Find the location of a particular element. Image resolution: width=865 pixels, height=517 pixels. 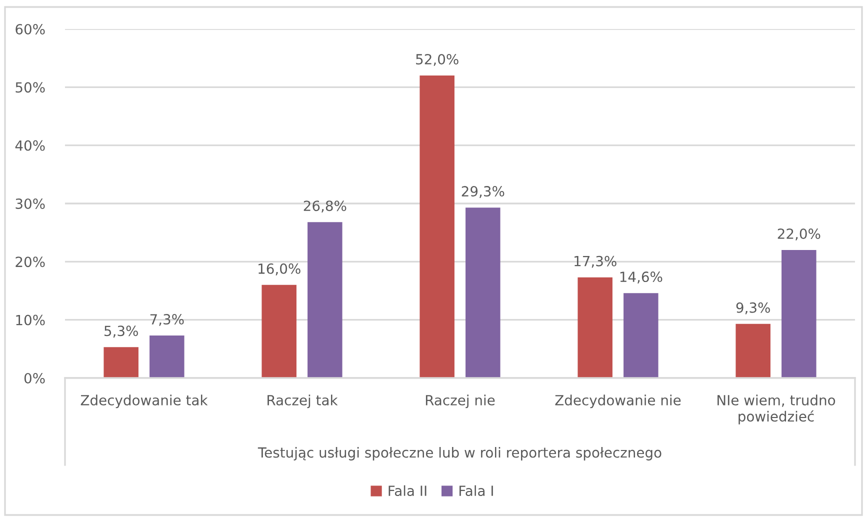

data-label: 14,6% is located at coordinates (641, 278).